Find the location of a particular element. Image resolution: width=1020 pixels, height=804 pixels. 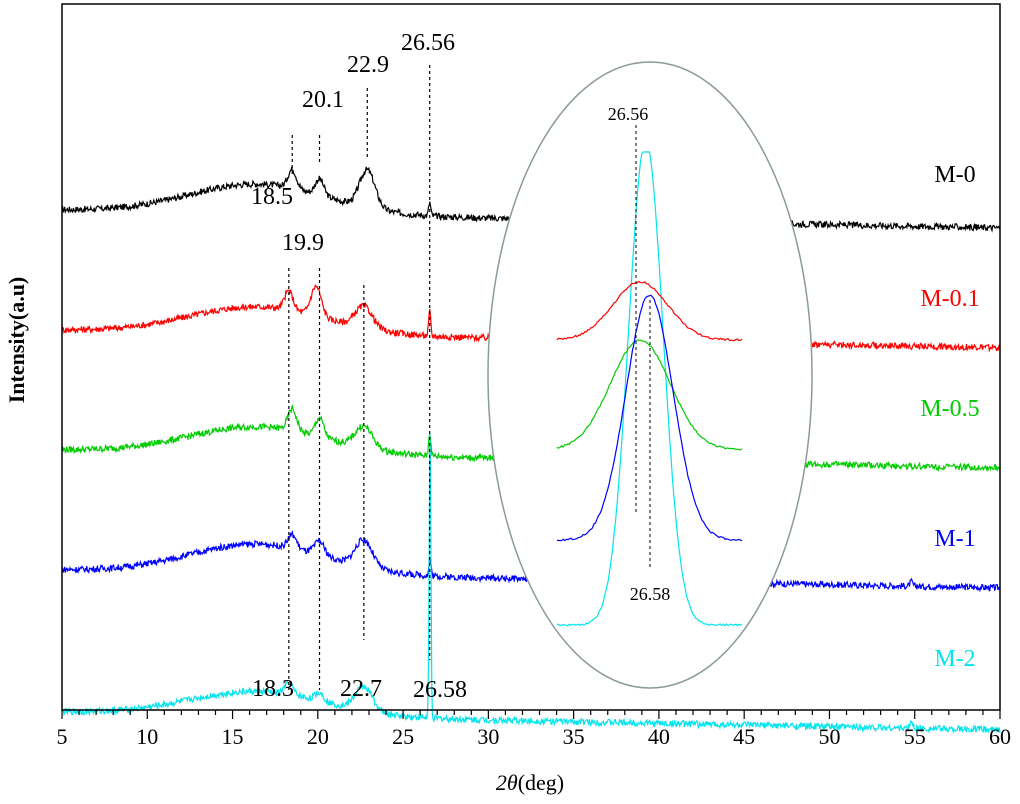

x-tick-label: 15 is located at coordinates (233, 736).